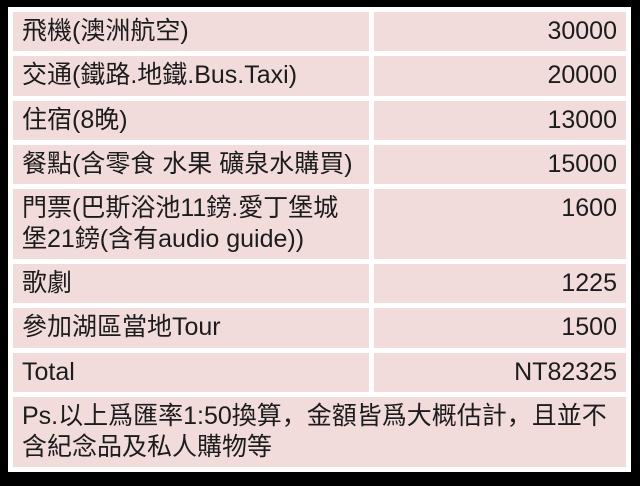  I want to click on table-row-footnote: Ps.以上爲匯率1:50換算，金額皆爲大概估計，且並不含紀念品及私人購物等, so click(319, 432).